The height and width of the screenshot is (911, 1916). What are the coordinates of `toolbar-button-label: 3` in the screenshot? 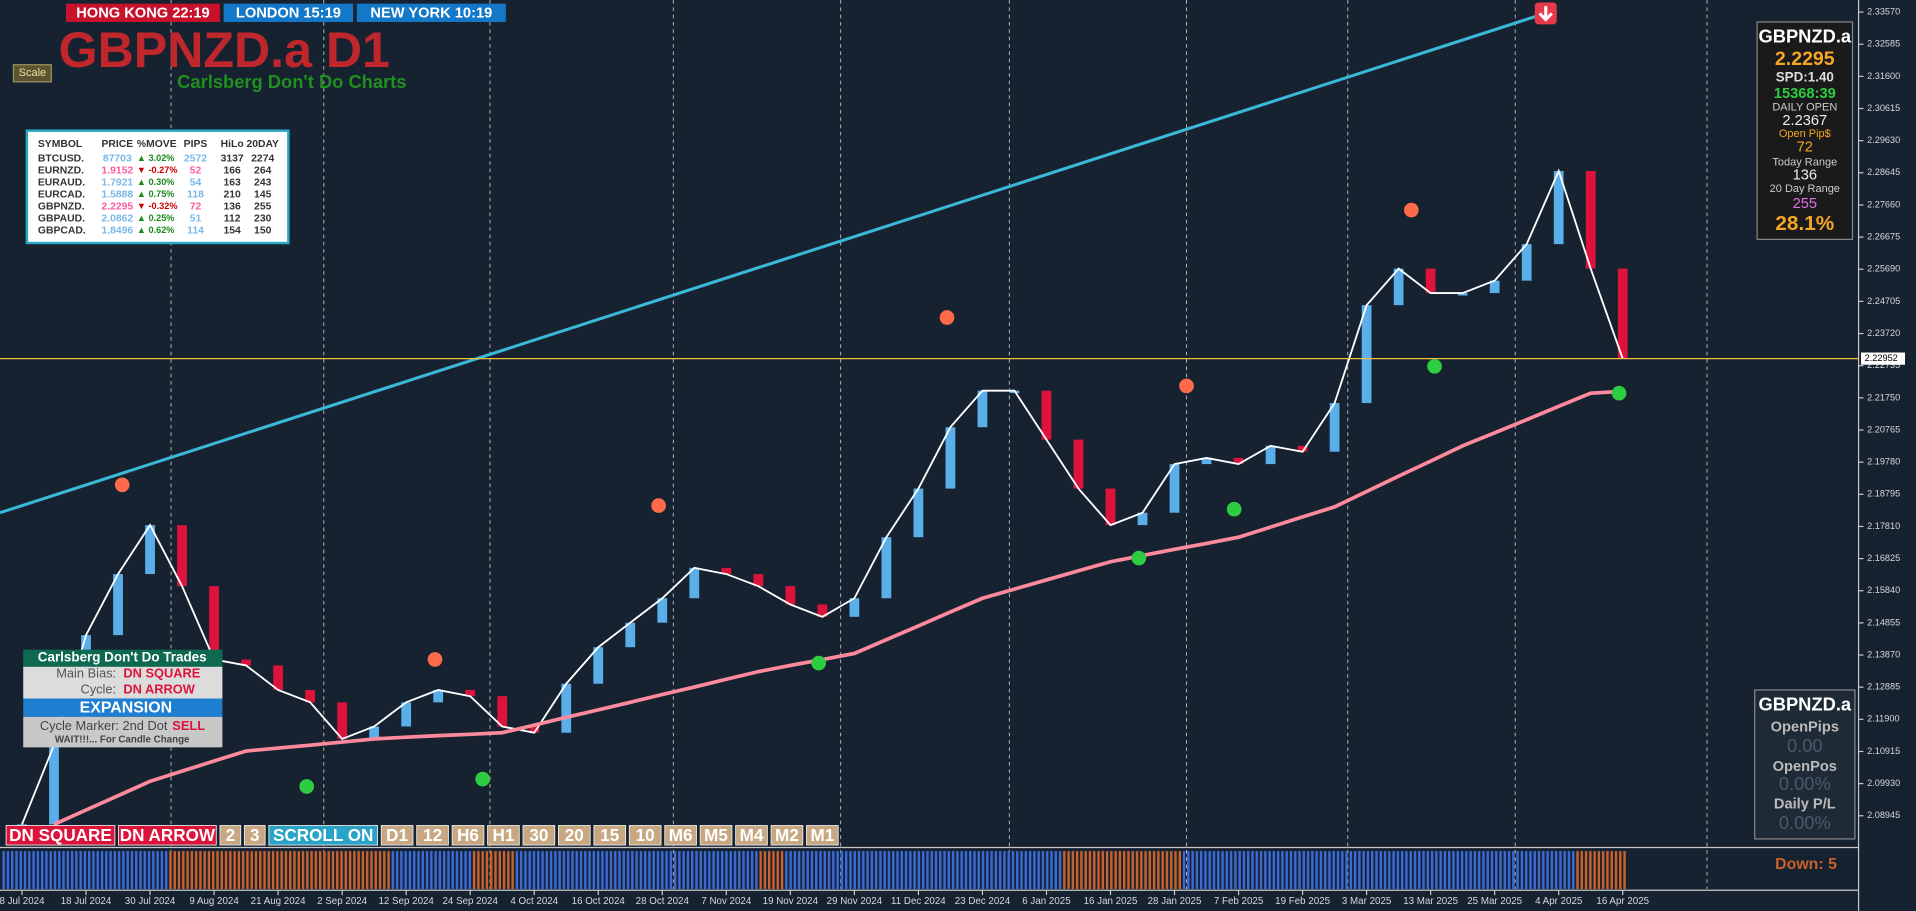 It's located at (255, 835).